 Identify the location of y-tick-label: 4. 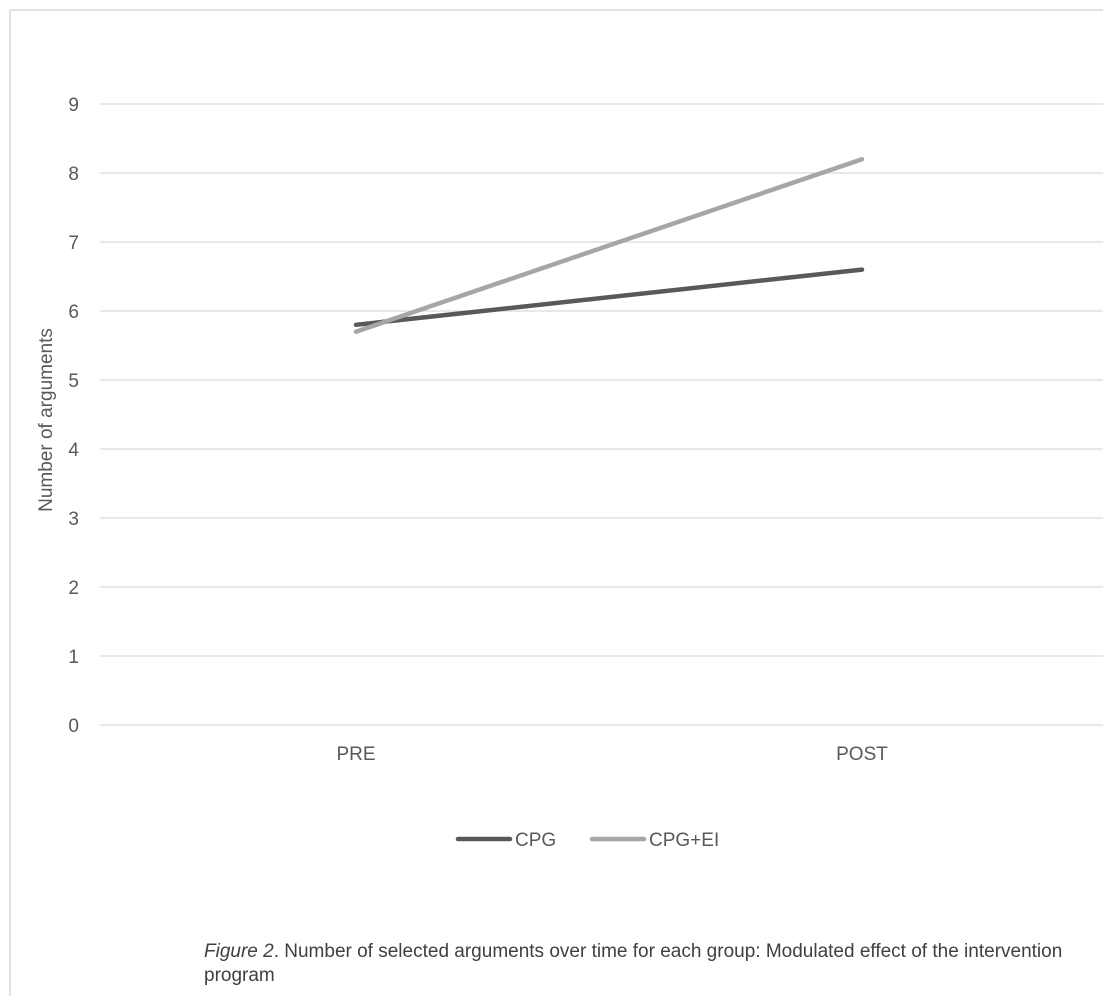
(73, 450).